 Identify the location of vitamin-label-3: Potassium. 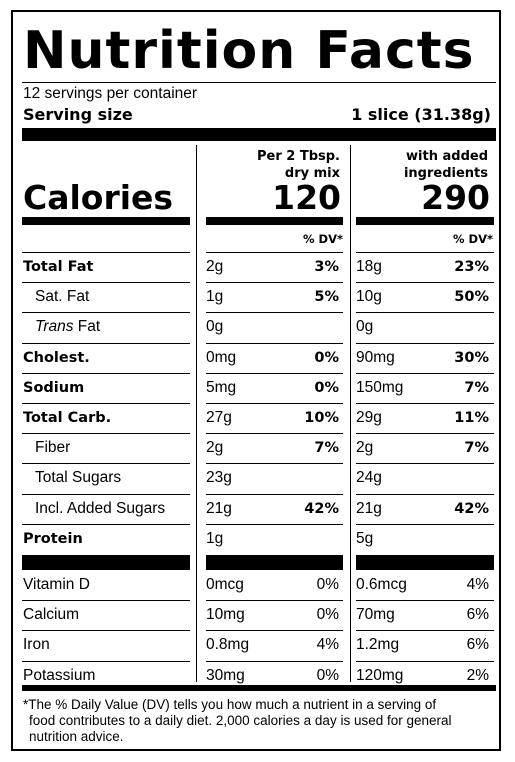
(59, 675).